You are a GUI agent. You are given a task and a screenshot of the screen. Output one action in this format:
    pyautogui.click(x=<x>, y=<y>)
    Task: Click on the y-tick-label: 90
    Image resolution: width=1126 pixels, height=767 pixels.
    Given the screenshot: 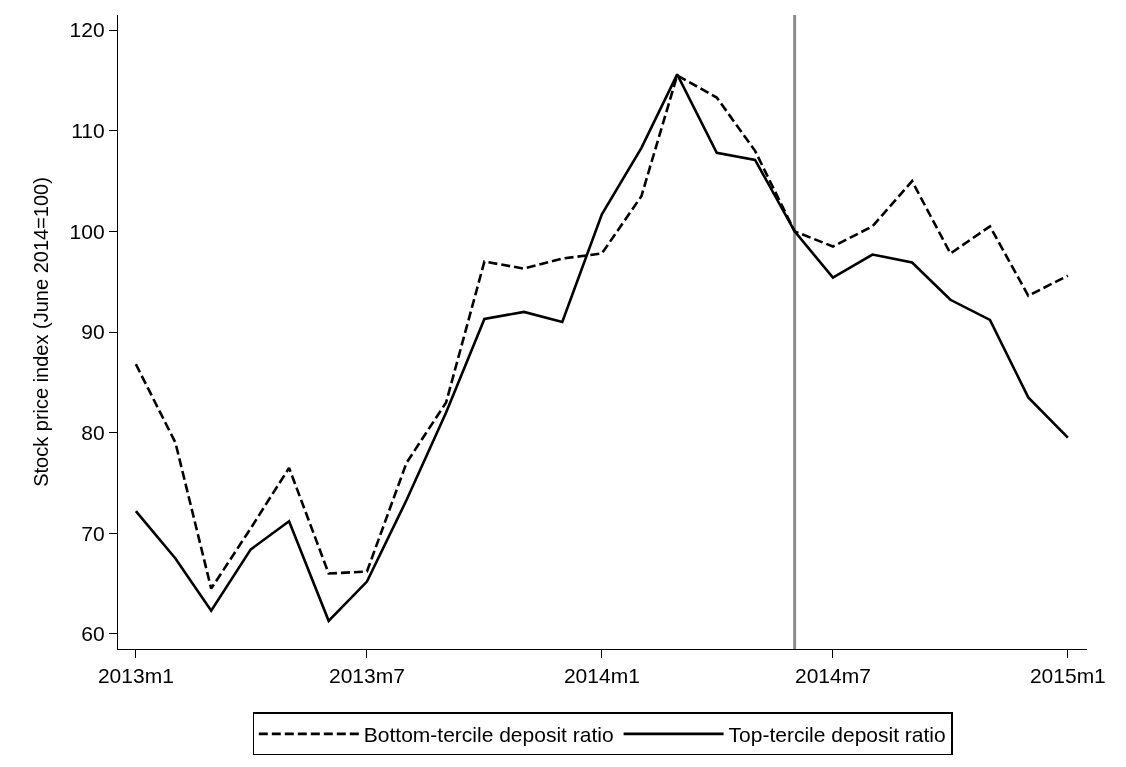 What is the action you would take?
    pyautogui.click(x=93, y=332)
    